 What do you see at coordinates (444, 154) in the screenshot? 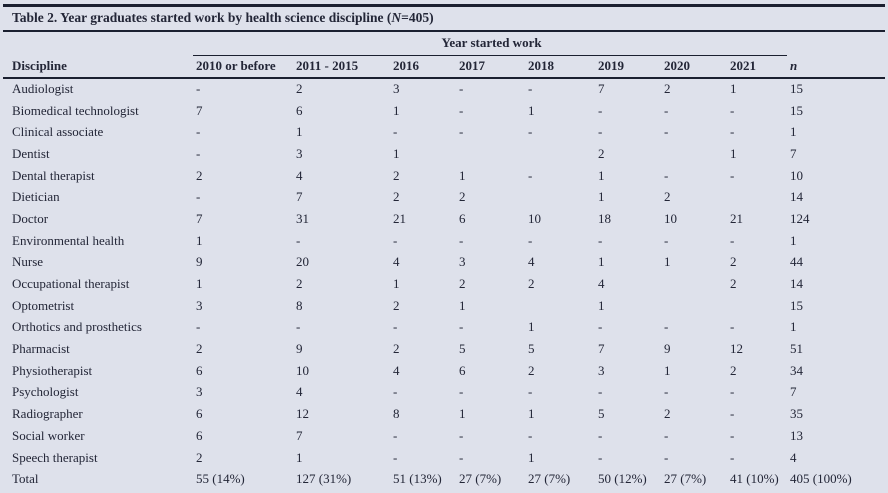
I see `table-row: Dentist - 3 1 2 1 7` at bounding box center [444, 154].